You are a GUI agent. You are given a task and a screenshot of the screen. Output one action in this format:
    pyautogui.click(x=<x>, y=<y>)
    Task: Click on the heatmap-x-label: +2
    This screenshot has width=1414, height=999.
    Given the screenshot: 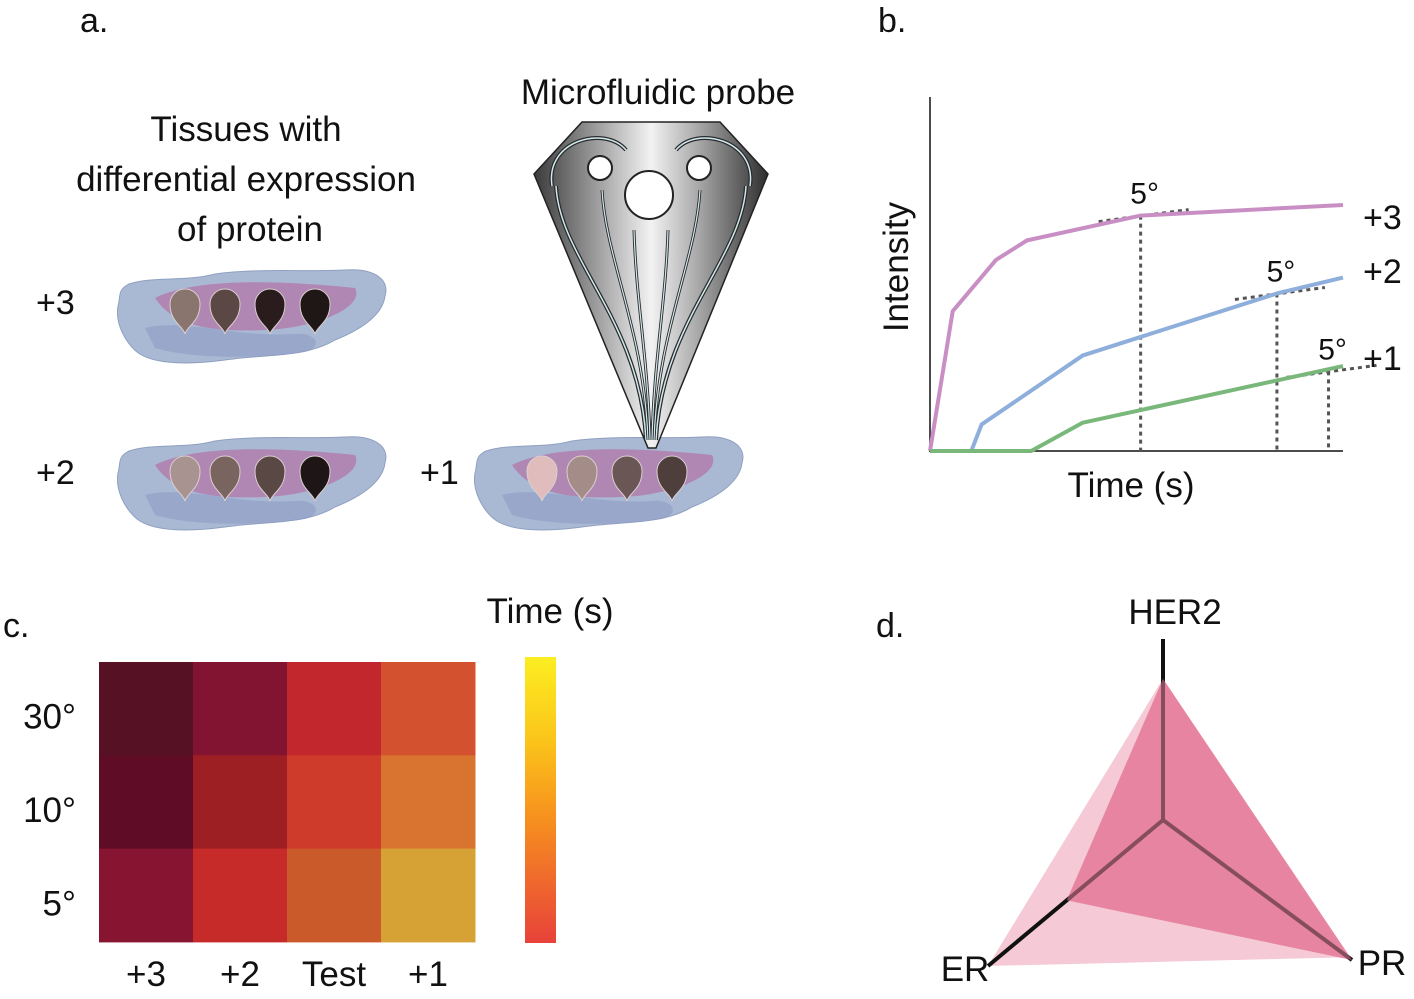 What is the action you would take?
    pyautogui.click(x=240, y=974)
    